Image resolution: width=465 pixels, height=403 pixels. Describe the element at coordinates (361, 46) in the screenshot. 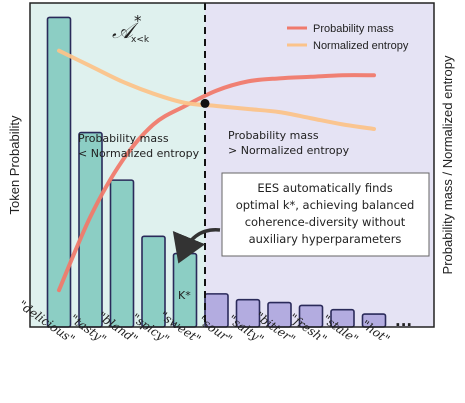

I see `legend-label-normalized-entropy: Normalized entropy` at that location.